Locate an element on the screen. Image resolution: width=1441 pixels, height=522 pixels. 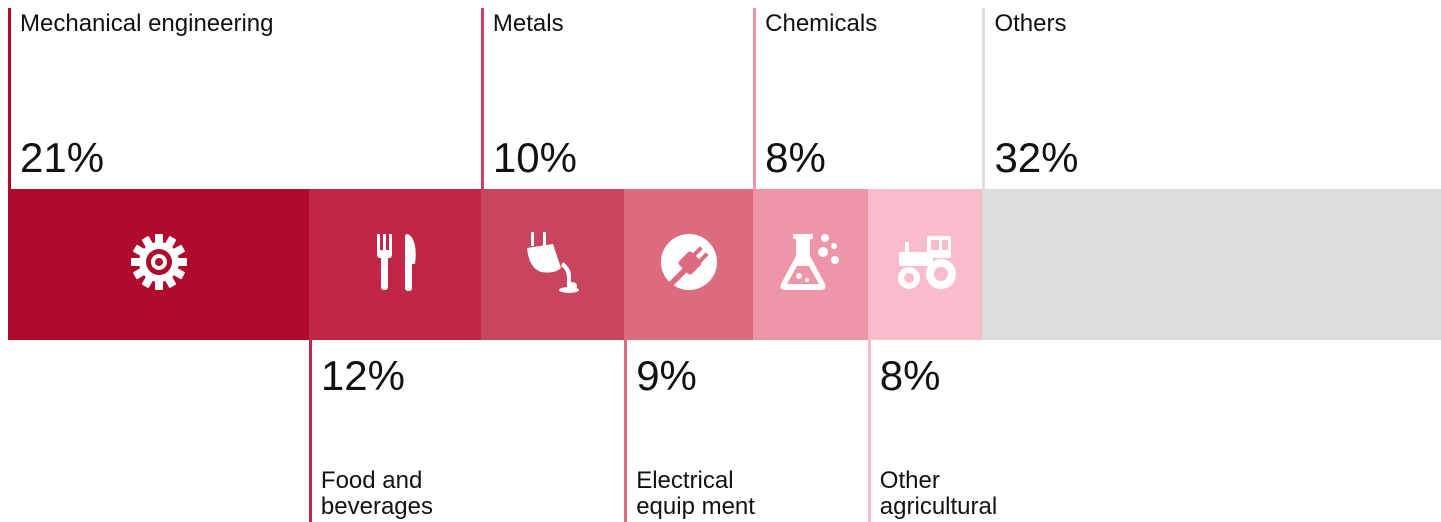
plug-icon is located at coordinates (689, 264).